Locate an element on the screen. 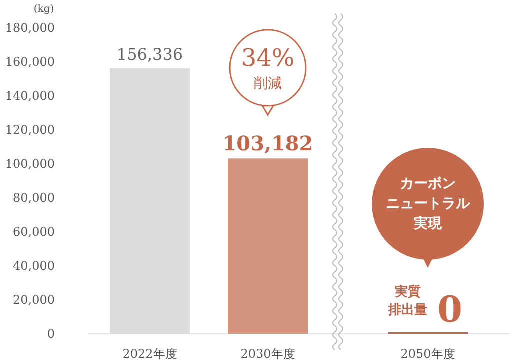 The width and height of the screenshot is (517, 364). data-label: 0 is located at coordinates (450, 310).